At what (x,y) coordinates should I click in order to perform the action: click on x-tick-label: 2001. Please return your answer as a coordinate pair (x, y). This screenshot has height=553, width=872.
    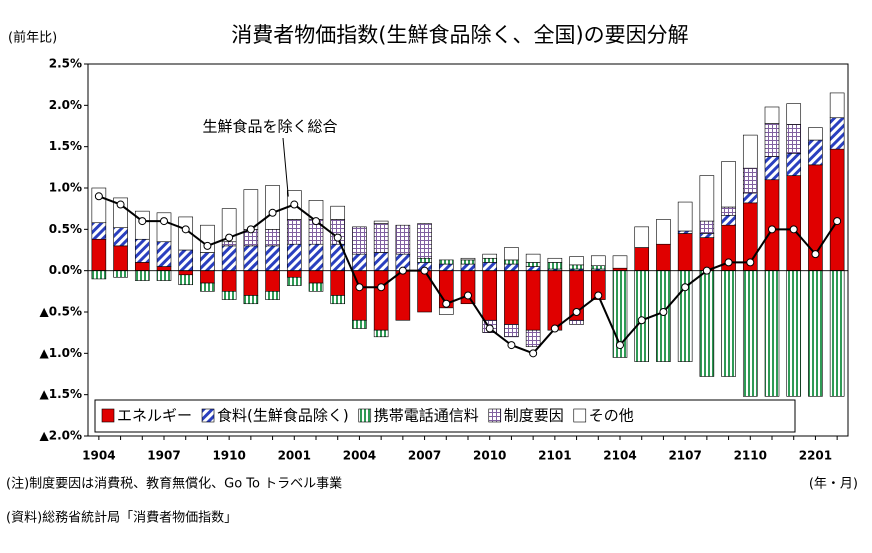
    Looking at the image, I should click on (294, 456).